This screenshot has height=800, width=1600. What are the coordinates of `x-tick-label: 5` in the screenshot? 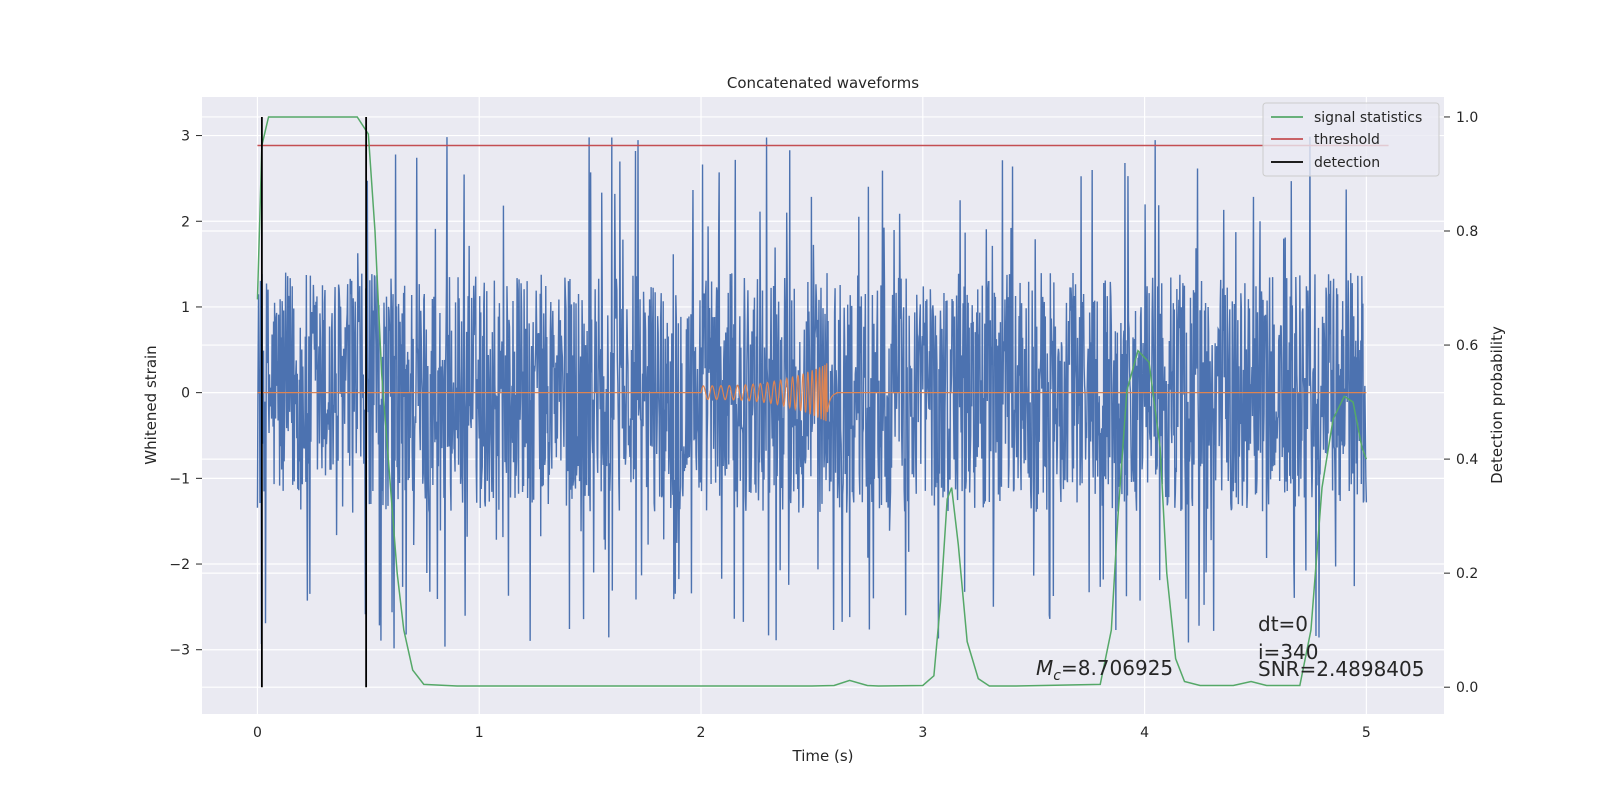 It's located at (1366, 733).